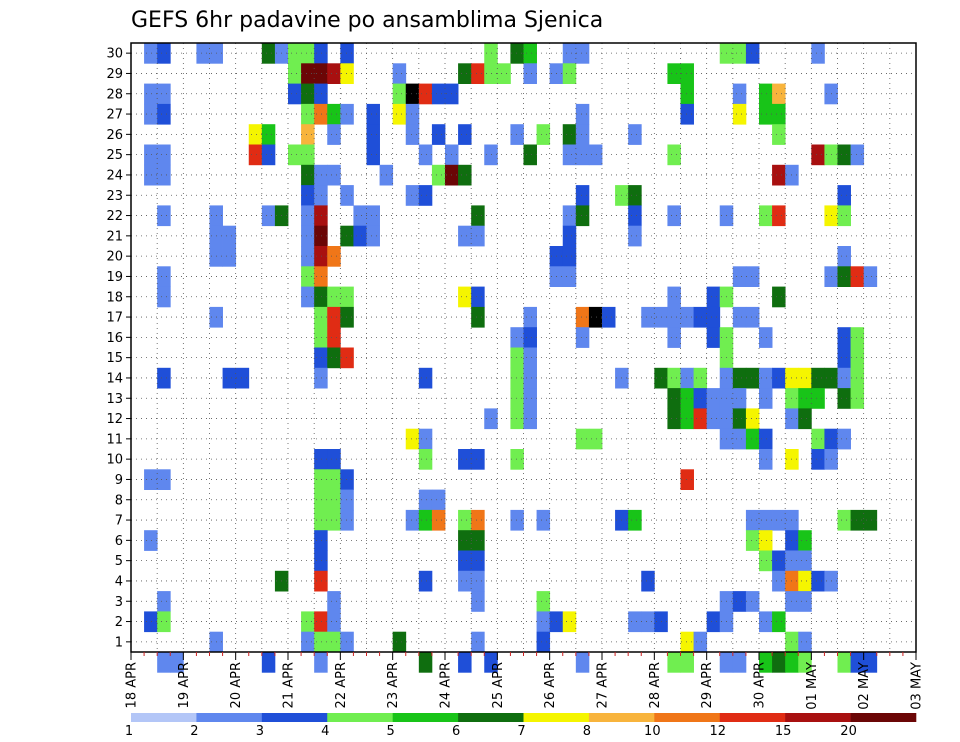 Image resolution: width=960 pixels, height=742 pixels. Describe the element at coordinates (760, 685) in the screenshot. I see `x-tick-label: 30 APR` at that location.